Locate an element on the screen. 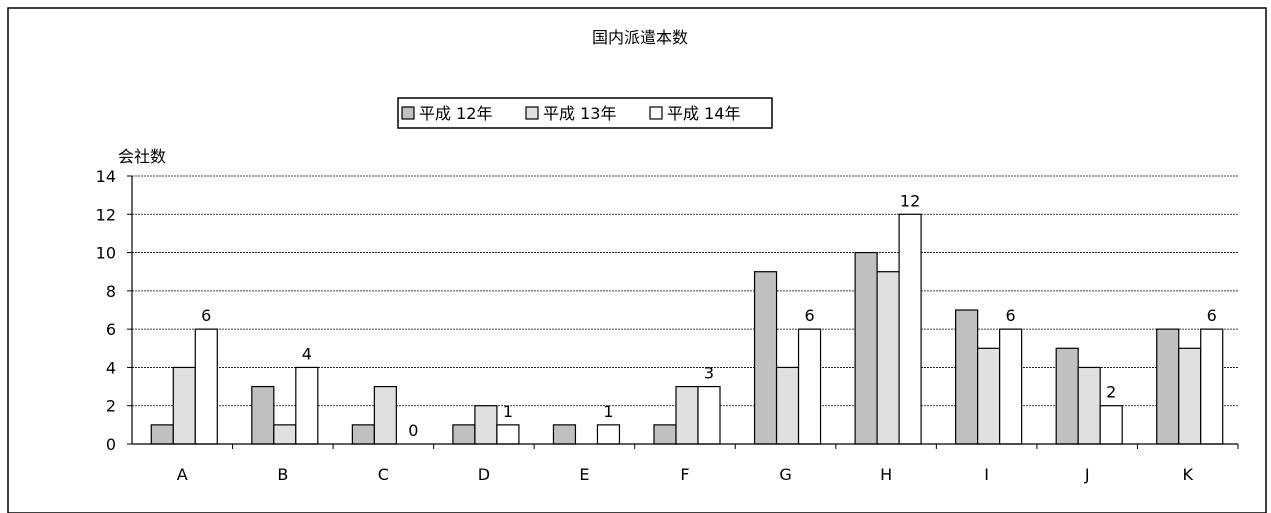 The image size is (1271, 513). x-tick-label: G is located at coordinates (785, 474).